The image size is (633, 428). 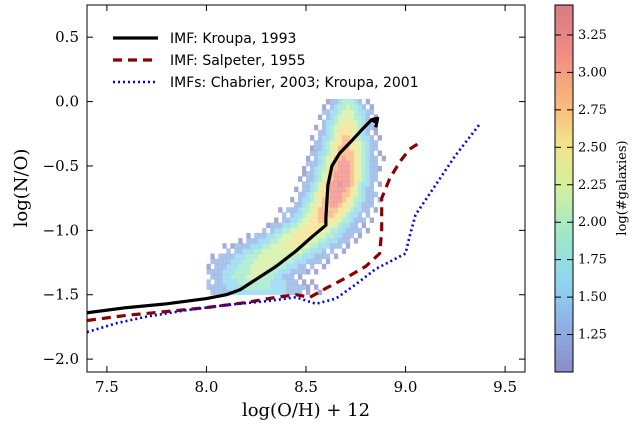 I want to click on y-tick-label: −0.5, so click(x=61, y=166).